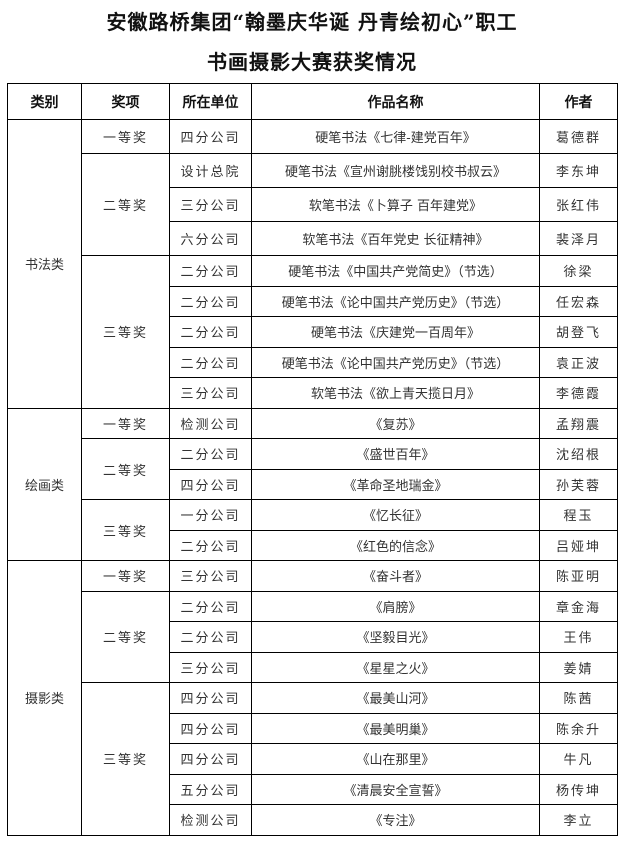 This screenshot has height=843, width=624. What do you see at coordinates (578, 170) in the screenshot?
I see `author-cell: 李东坤` at bounding box center [578, 170].